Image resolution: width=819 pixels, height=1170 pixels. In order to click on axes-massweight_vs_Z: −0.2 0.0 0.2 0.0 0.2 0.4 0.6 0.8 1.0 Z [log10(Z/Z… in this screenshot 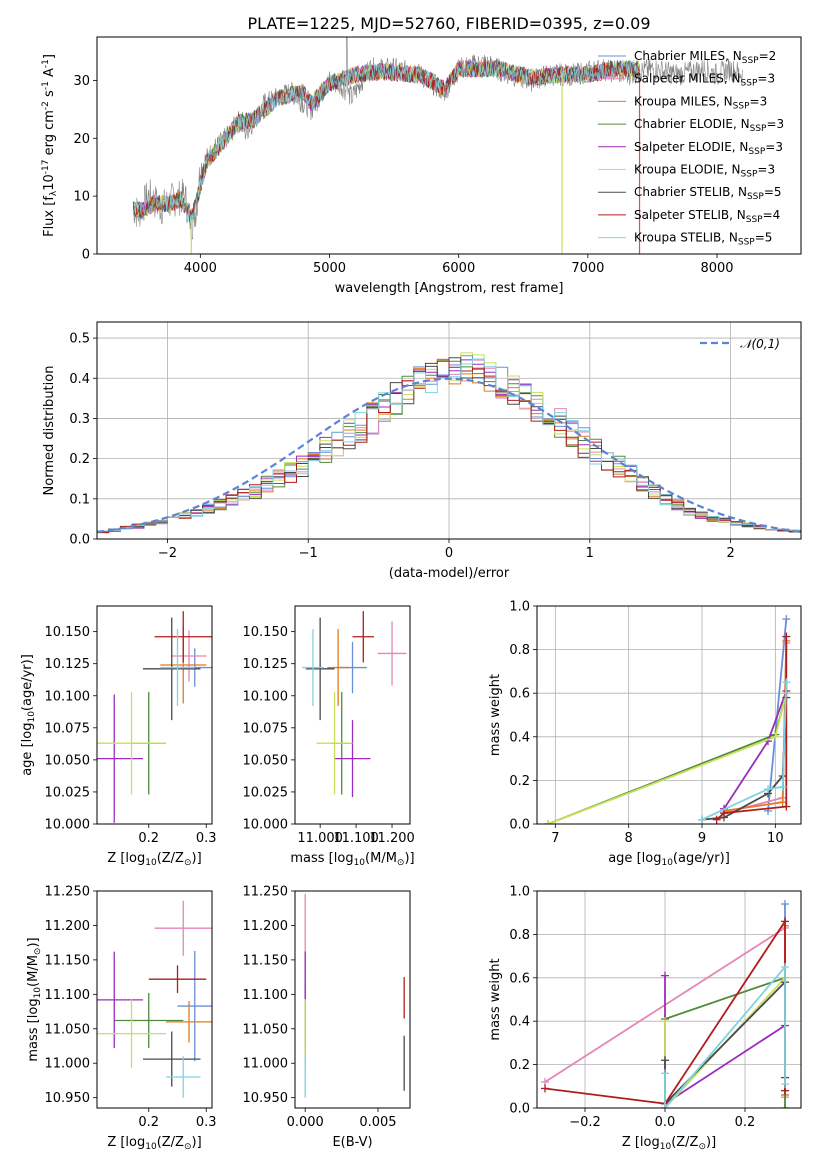, I will do `click(644, 1018)`.